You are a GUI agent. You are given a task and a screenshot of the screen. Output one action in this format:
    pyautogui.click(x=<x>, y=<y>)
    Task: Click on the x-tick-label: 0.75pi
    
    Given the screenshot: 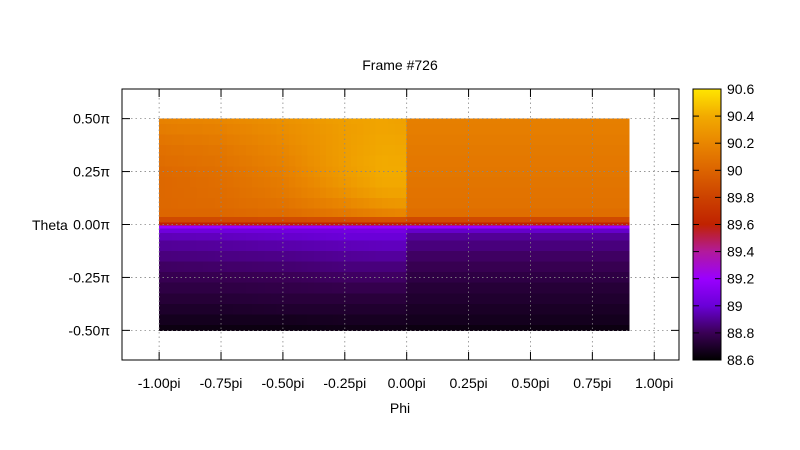 What is the action you would take?
    pyautogui.click(x=592, y=383)
    